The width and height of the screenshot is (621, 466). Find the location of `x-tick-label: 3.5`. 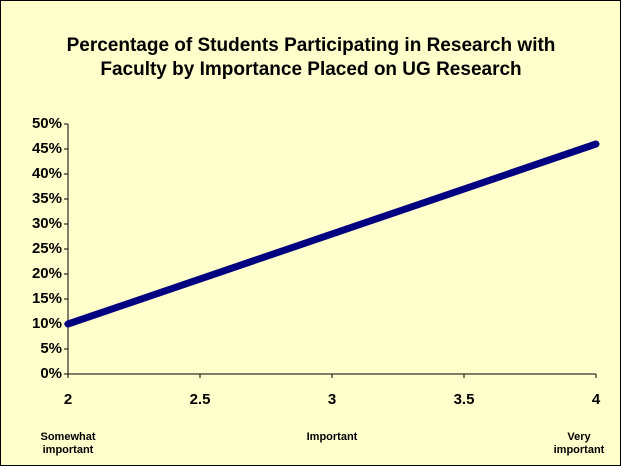

x-tick-label: 3.5 is located at coordinates (464, 399).